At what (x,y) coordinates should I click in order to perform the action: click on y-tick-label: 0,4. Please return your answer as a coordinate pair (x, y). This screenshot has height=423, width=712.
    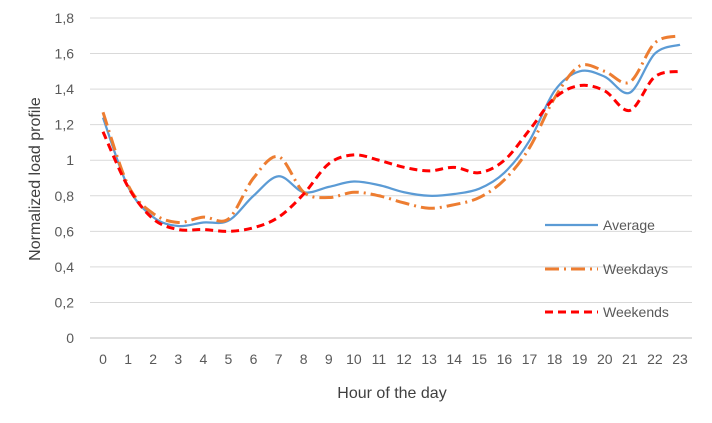
    Looking at the image, I should click on (65, 267).